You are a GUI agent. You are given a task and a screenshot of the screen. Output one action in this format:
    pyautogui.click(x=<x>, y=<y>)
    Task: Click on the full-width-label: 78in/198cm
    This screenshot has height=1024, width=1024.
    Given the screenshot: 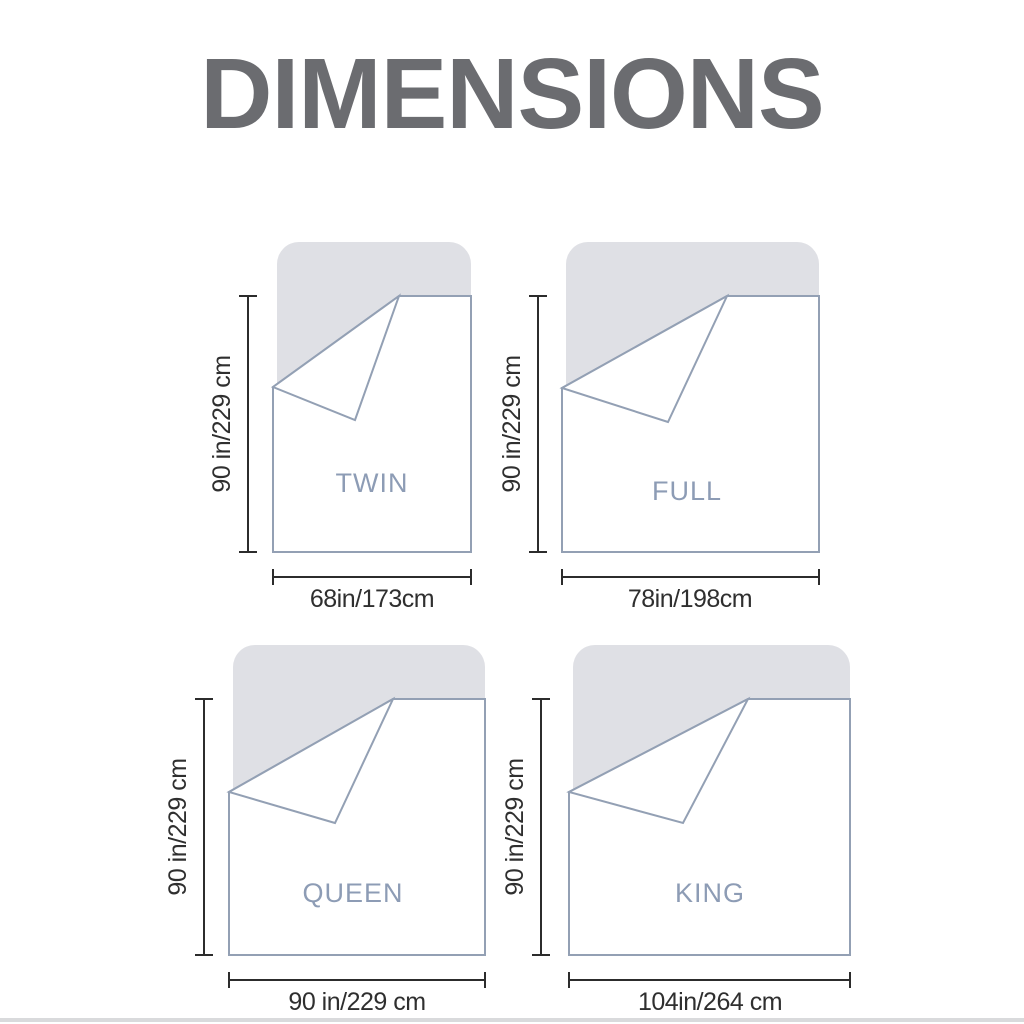 What is the action you would take?
    pyautogui.click(x=690, y=599)
    